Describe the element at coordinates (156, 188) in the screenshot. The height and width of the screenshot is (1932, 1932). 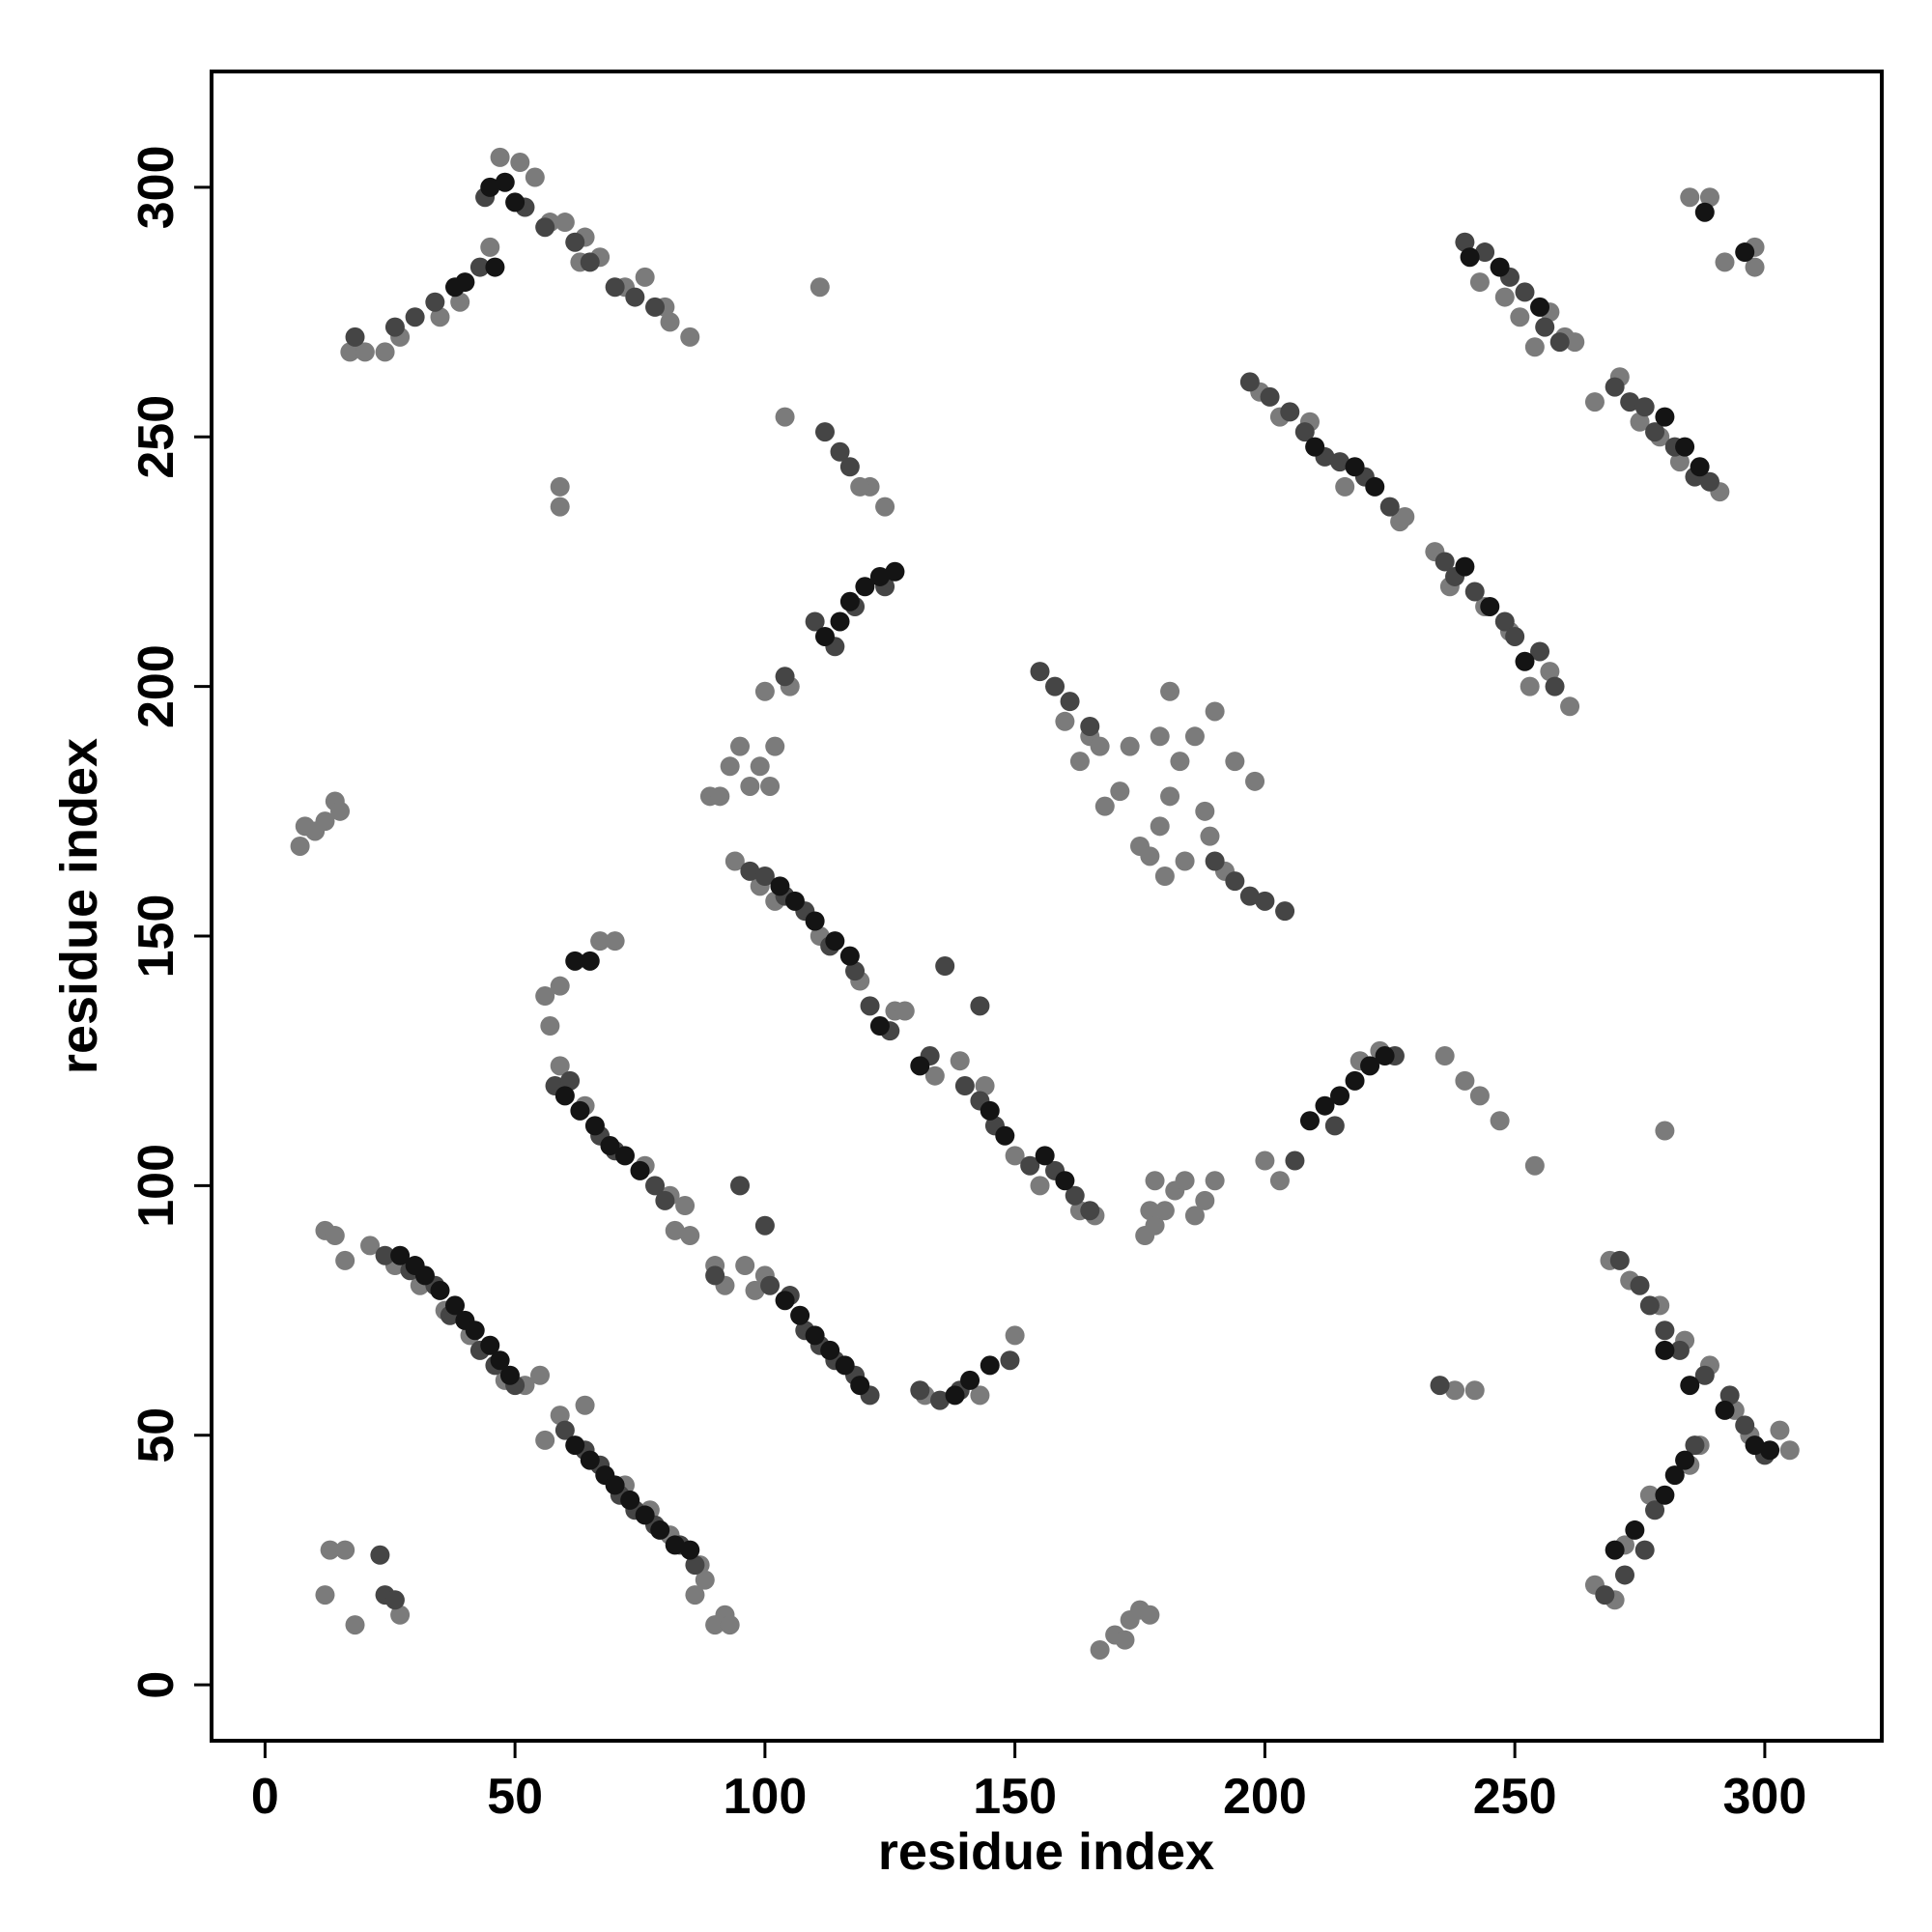
I see `y-tick-label: 300` at that location.